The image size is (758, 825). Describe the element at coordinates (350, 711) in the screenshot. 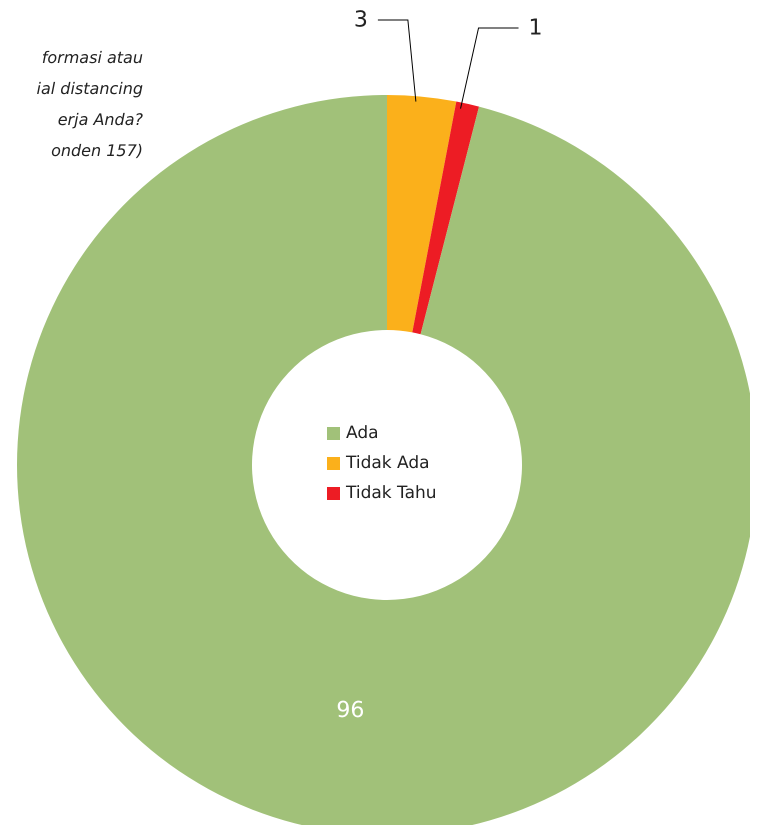

I see `data-label: 96` at that location.